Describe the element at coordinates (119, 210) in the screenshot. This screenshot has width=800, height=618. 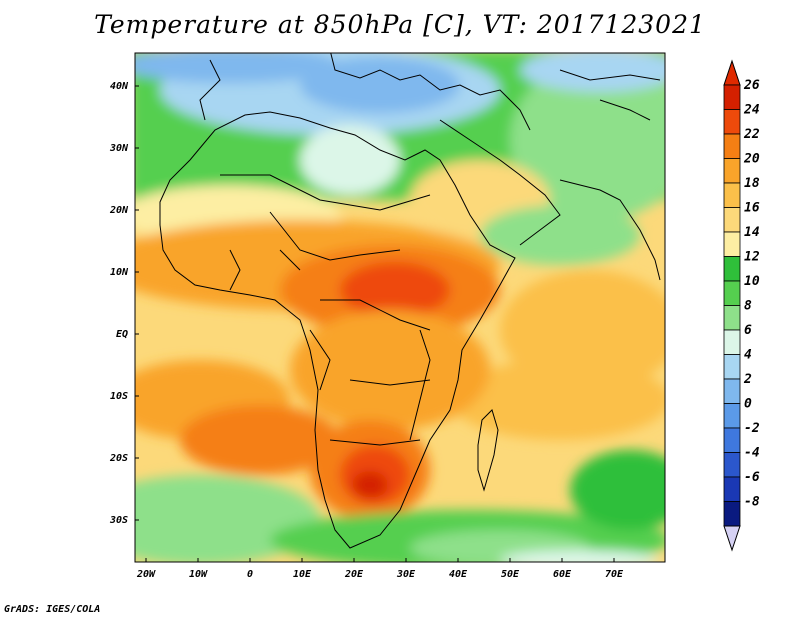
I see `lat-label: 20N` at that location.